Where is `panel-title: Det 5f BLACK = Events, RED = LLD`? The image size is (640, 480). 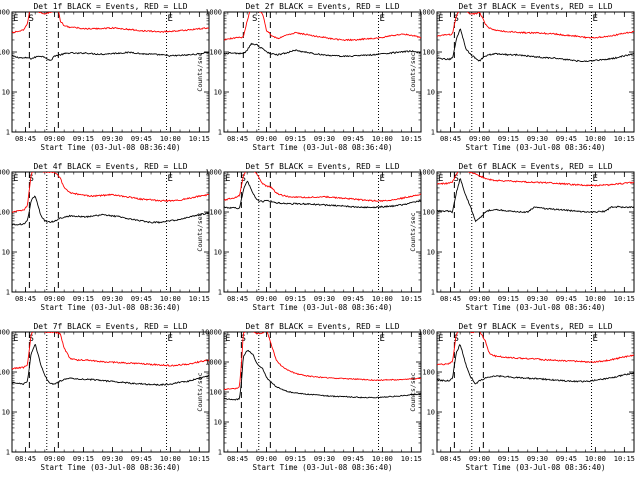 panel-title: Det 5f BLACK = Events, RED = LLD is located at coordinates (322, 166).